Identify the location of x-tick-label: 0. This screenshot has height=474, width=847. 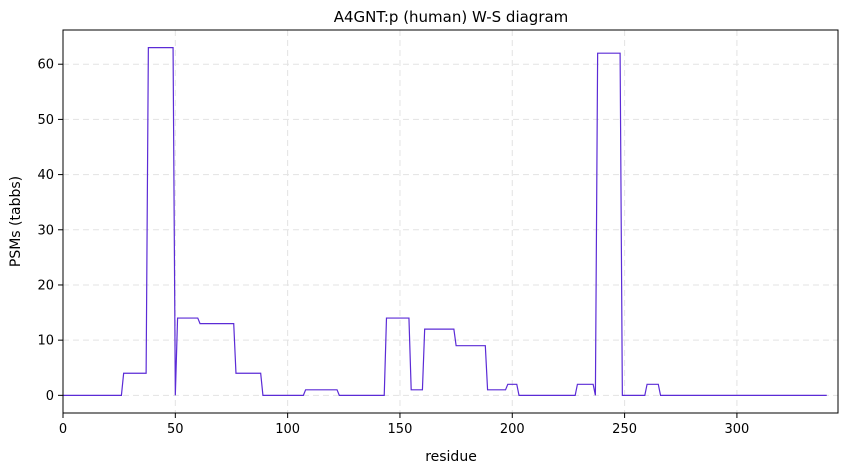
(63, 429).